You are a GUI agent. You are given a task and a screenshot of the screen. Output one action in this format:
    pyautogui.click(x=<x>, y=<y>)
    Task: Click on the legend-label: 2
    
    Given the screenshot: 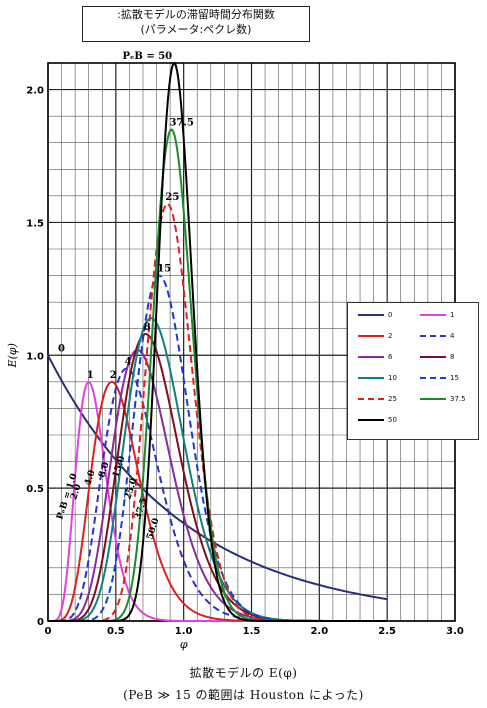 What is the action you would take?
    pyautogui.click(x=390, y=336)
    